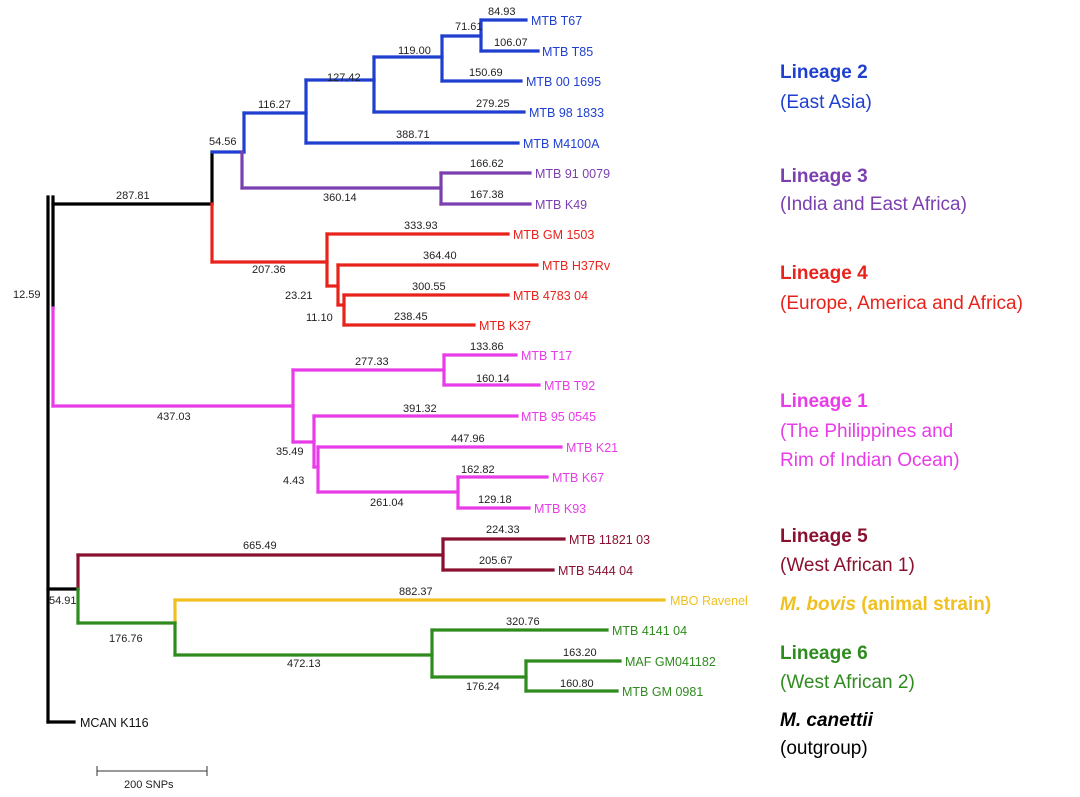  What do you see at coordinates (560, 509) in the screenshot?
I see `taxon-label-k93: MTB K93` at bounding box center [560, 509].